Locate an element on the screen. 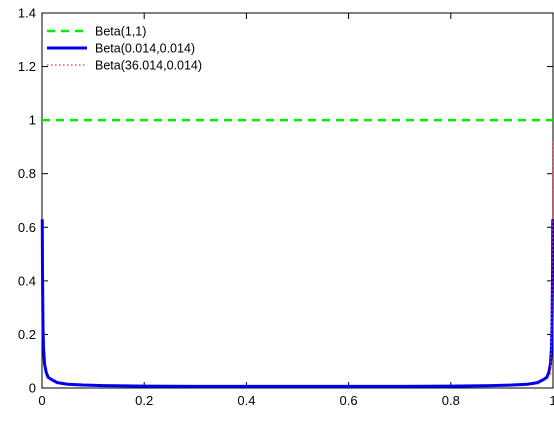 The image size is (554, 444). y-tick-label: 0.4 is located at coordinates (27, 280).